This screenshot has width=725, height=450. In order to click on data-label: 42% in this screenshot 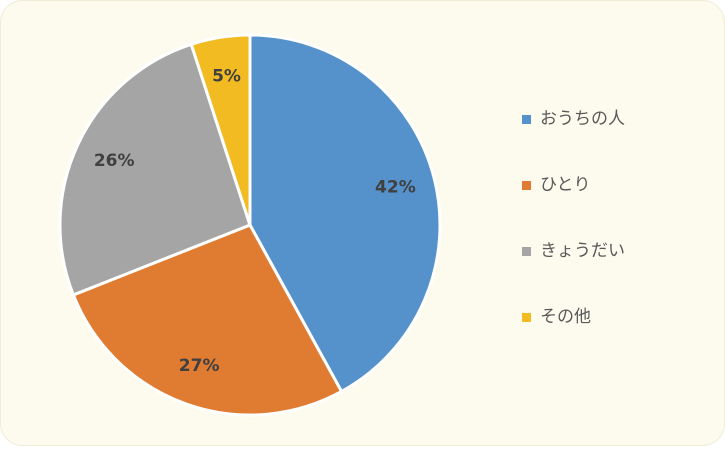, I will do `click(395, 188)`.